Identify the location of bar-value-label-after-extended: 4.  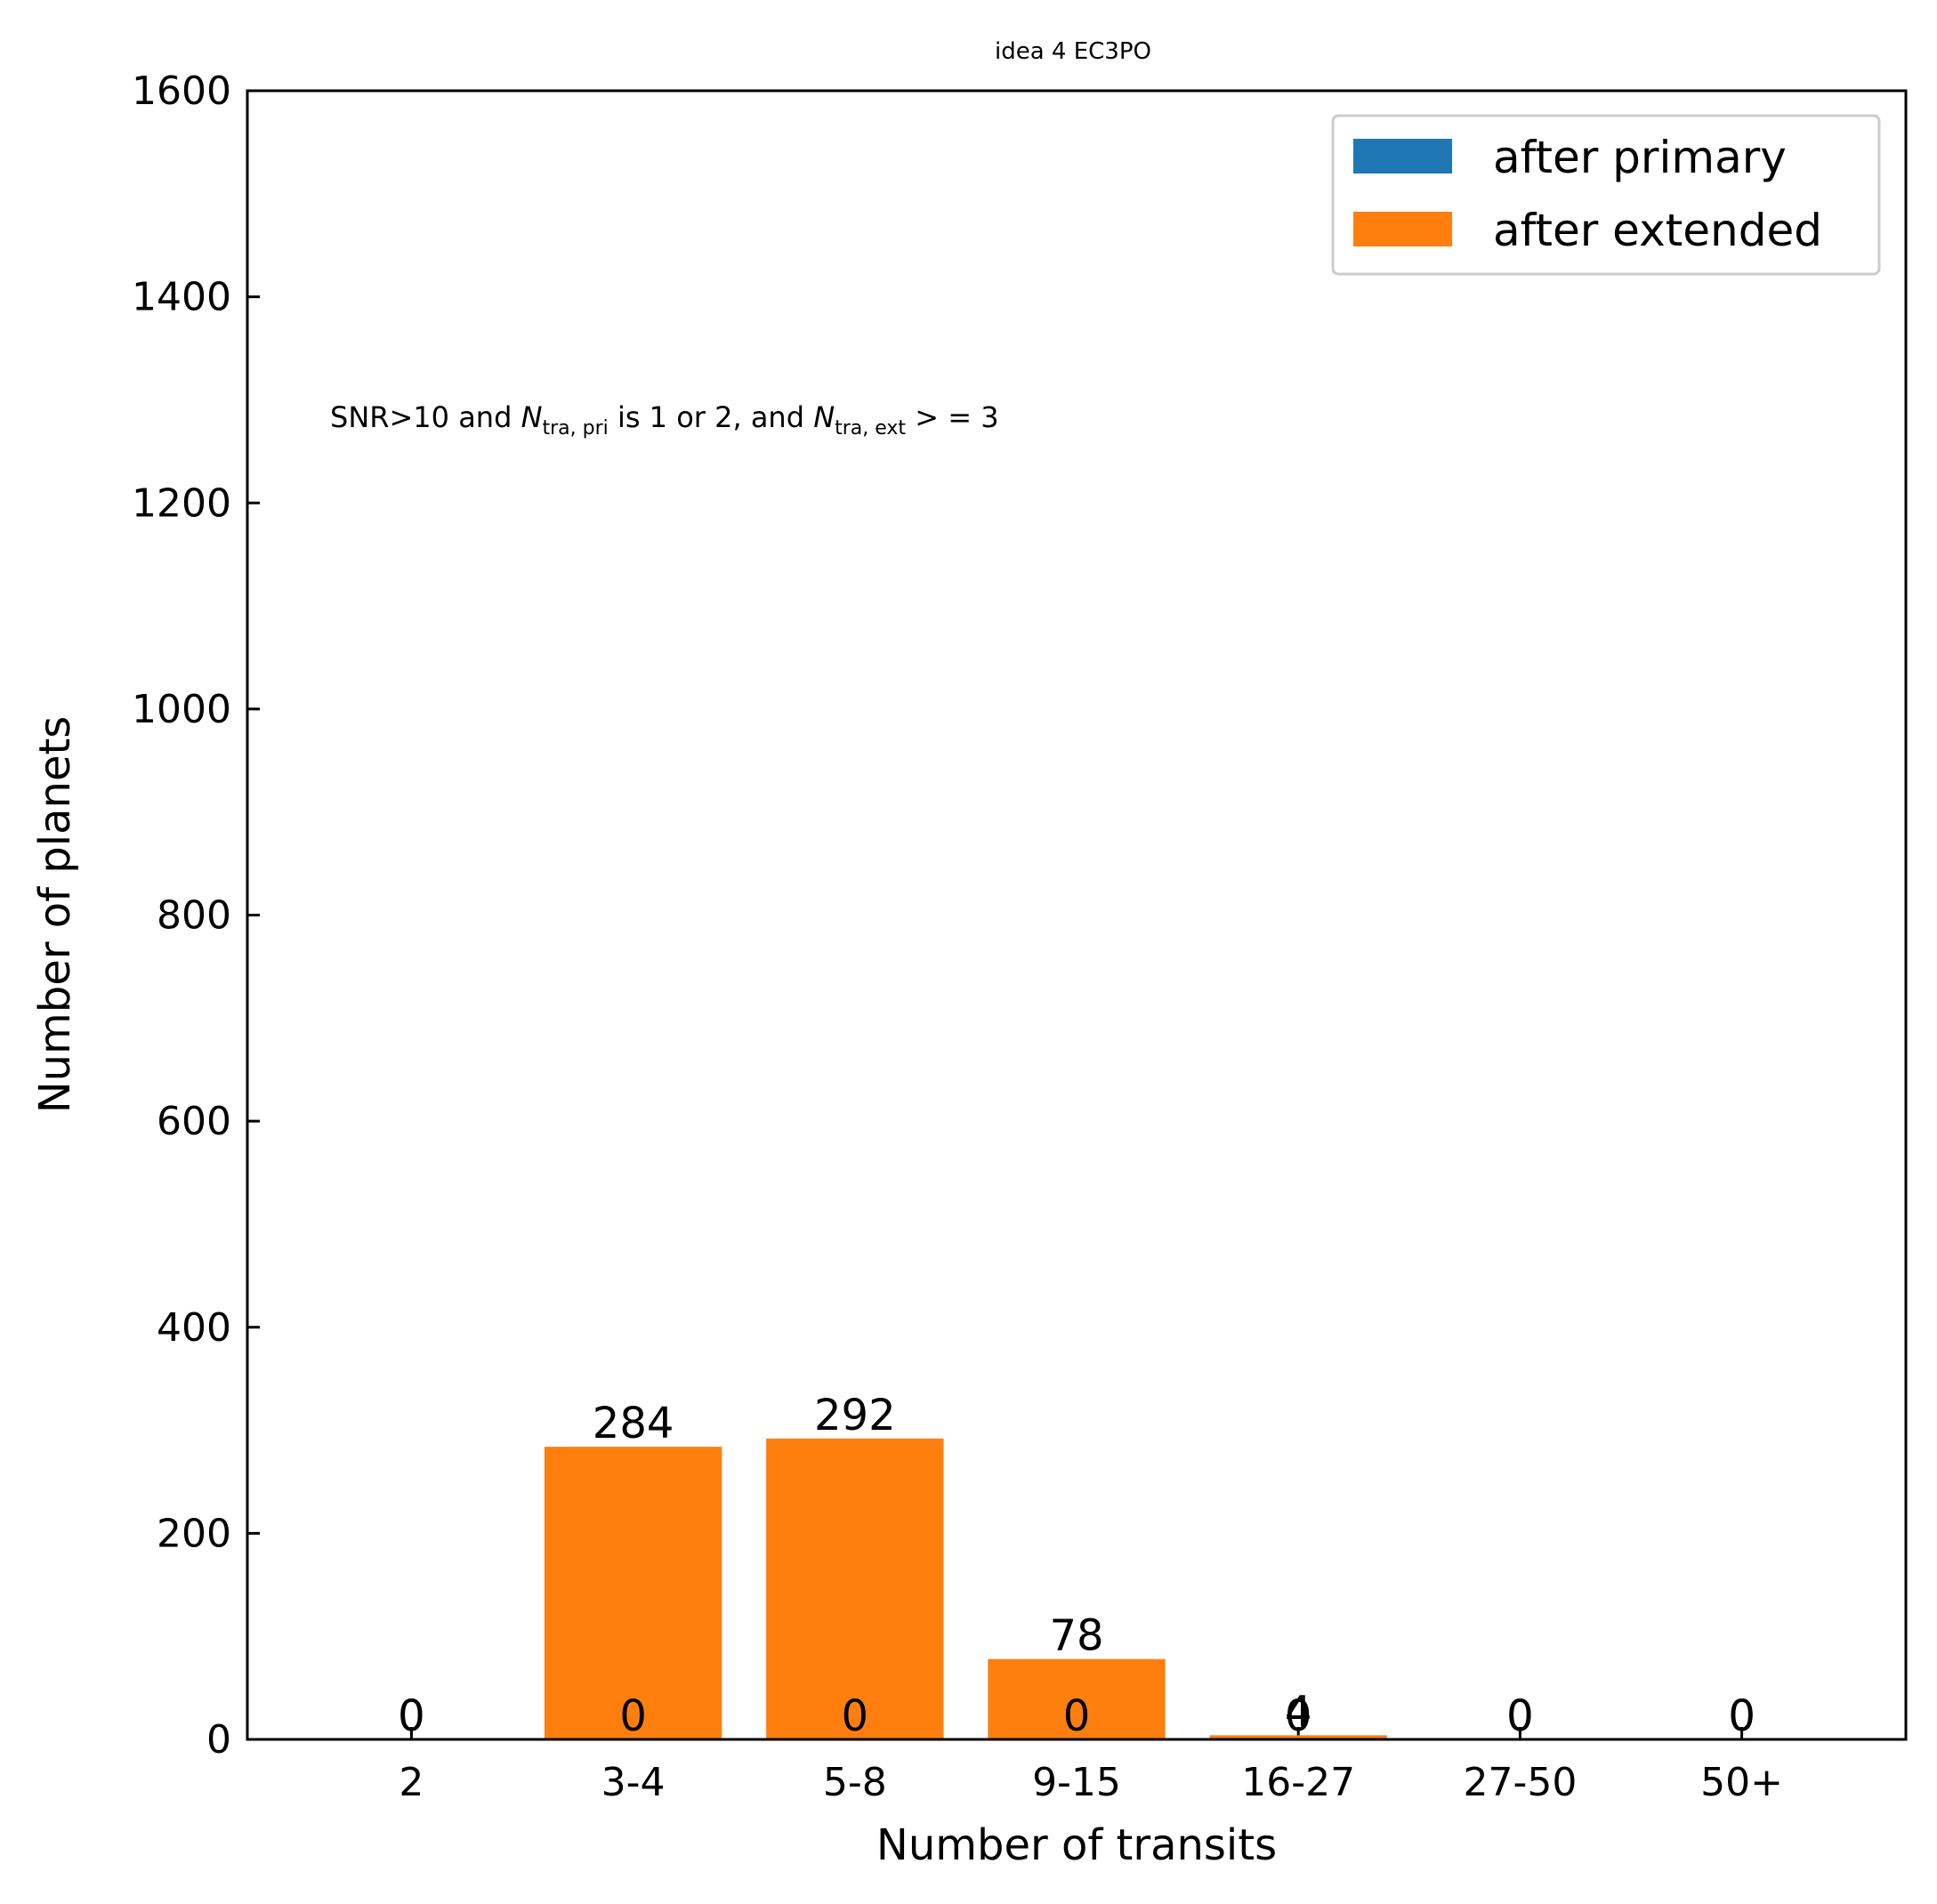
(1298, 1712).